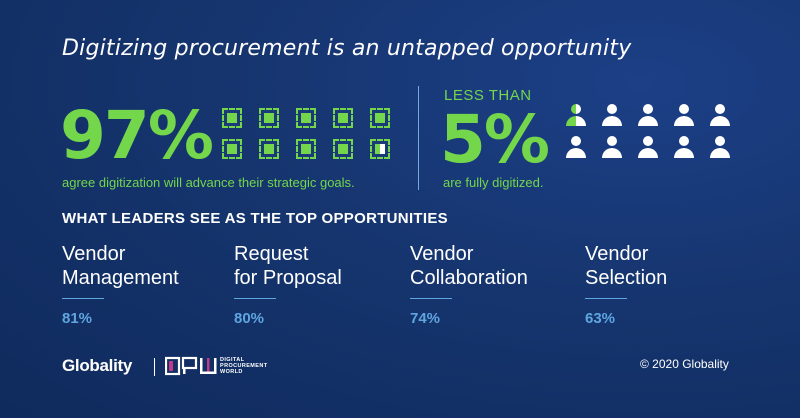 The width and height of the screenshot is (800, 418). Describe the element at coordinates (626, 266) in the screenshot. I see `opportunity-label: Vendor Selection` at that location.